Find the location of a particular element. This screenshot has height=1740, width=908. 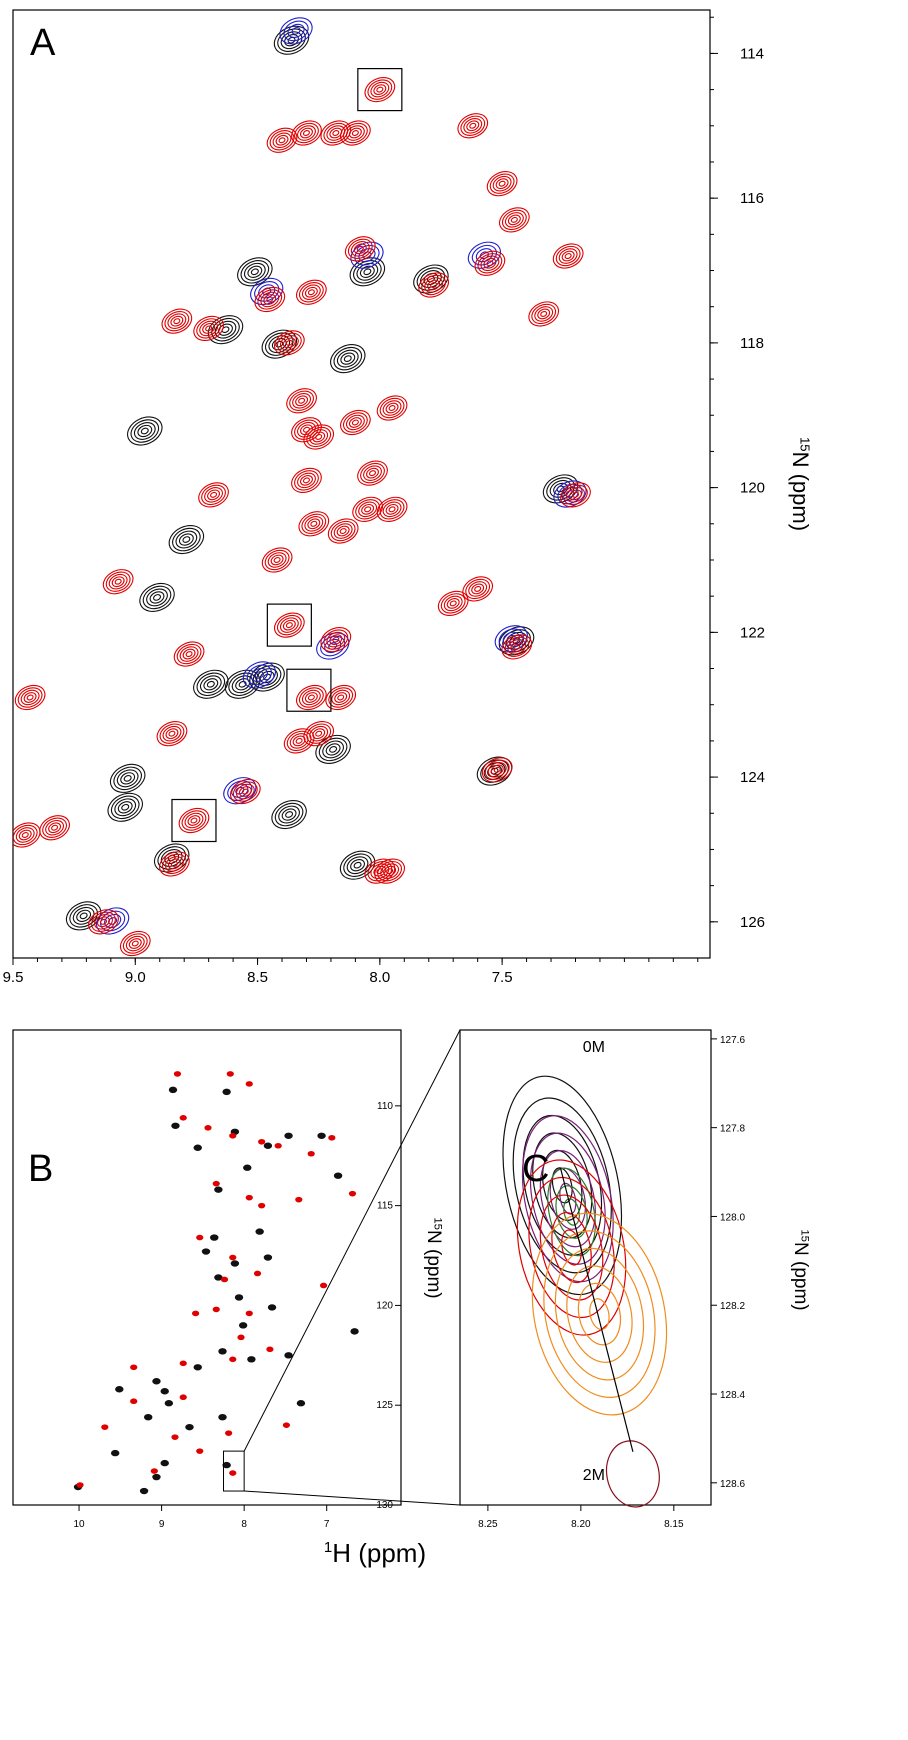

y-tick-label: 110 is located at coordinates (385, 1106).